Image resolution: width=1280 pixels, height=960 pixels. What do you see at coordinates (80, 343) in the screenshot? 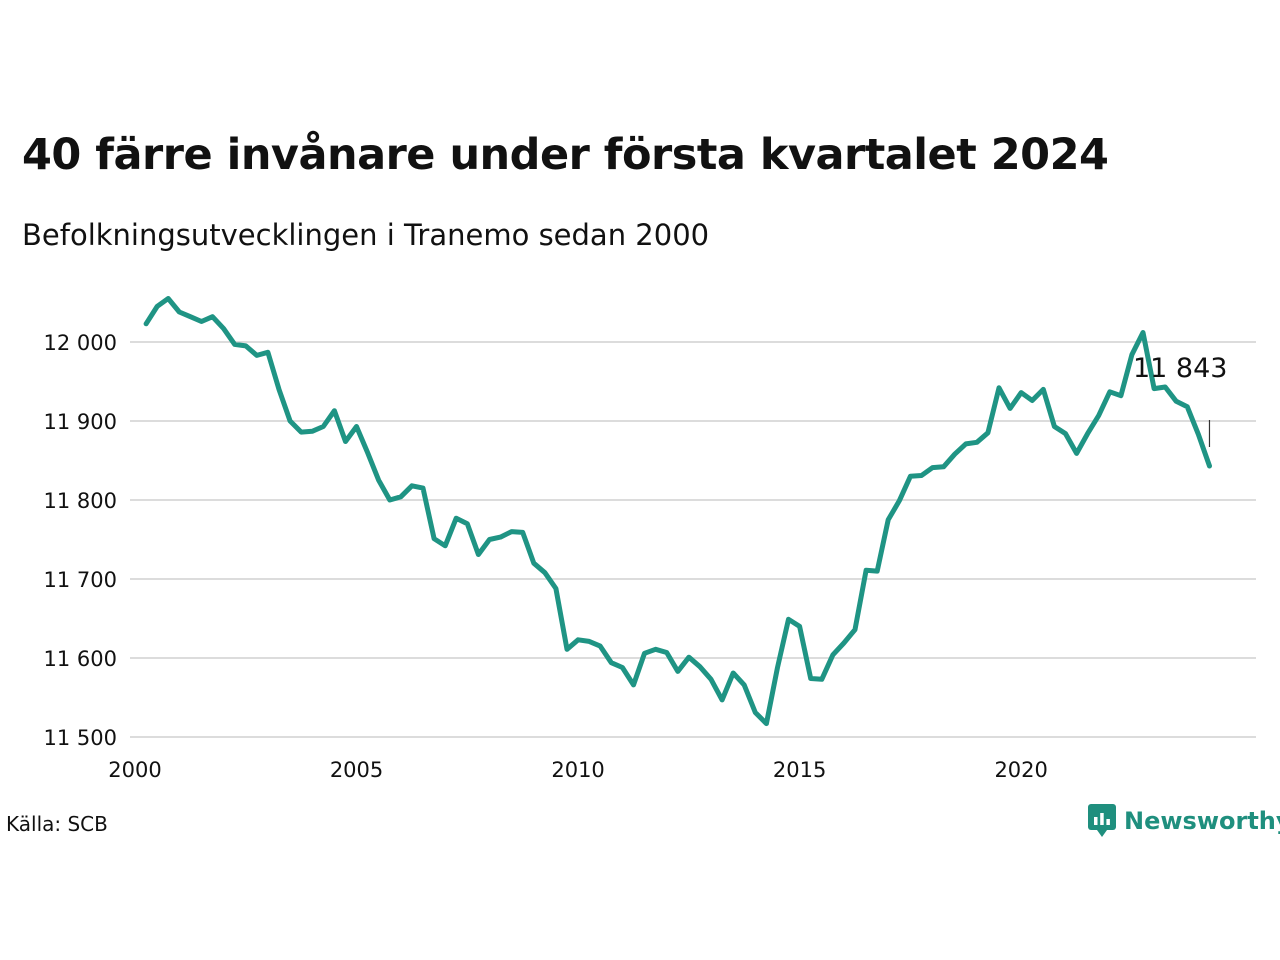
I see `y-tick-label: 12 000` at bounding box center [80, 343].